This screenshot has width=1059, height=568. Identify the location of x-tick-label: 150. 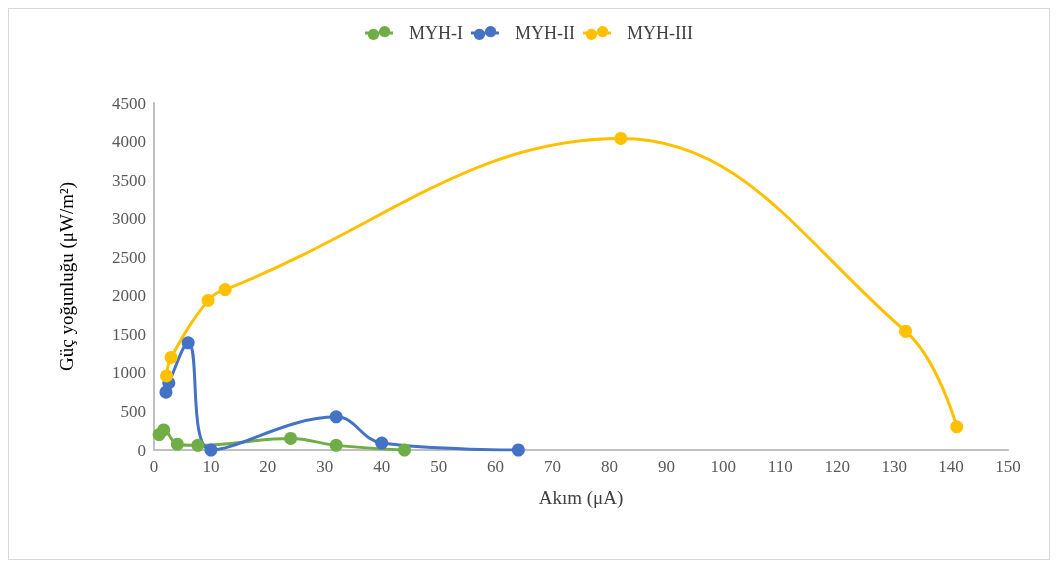
(1008, 466).